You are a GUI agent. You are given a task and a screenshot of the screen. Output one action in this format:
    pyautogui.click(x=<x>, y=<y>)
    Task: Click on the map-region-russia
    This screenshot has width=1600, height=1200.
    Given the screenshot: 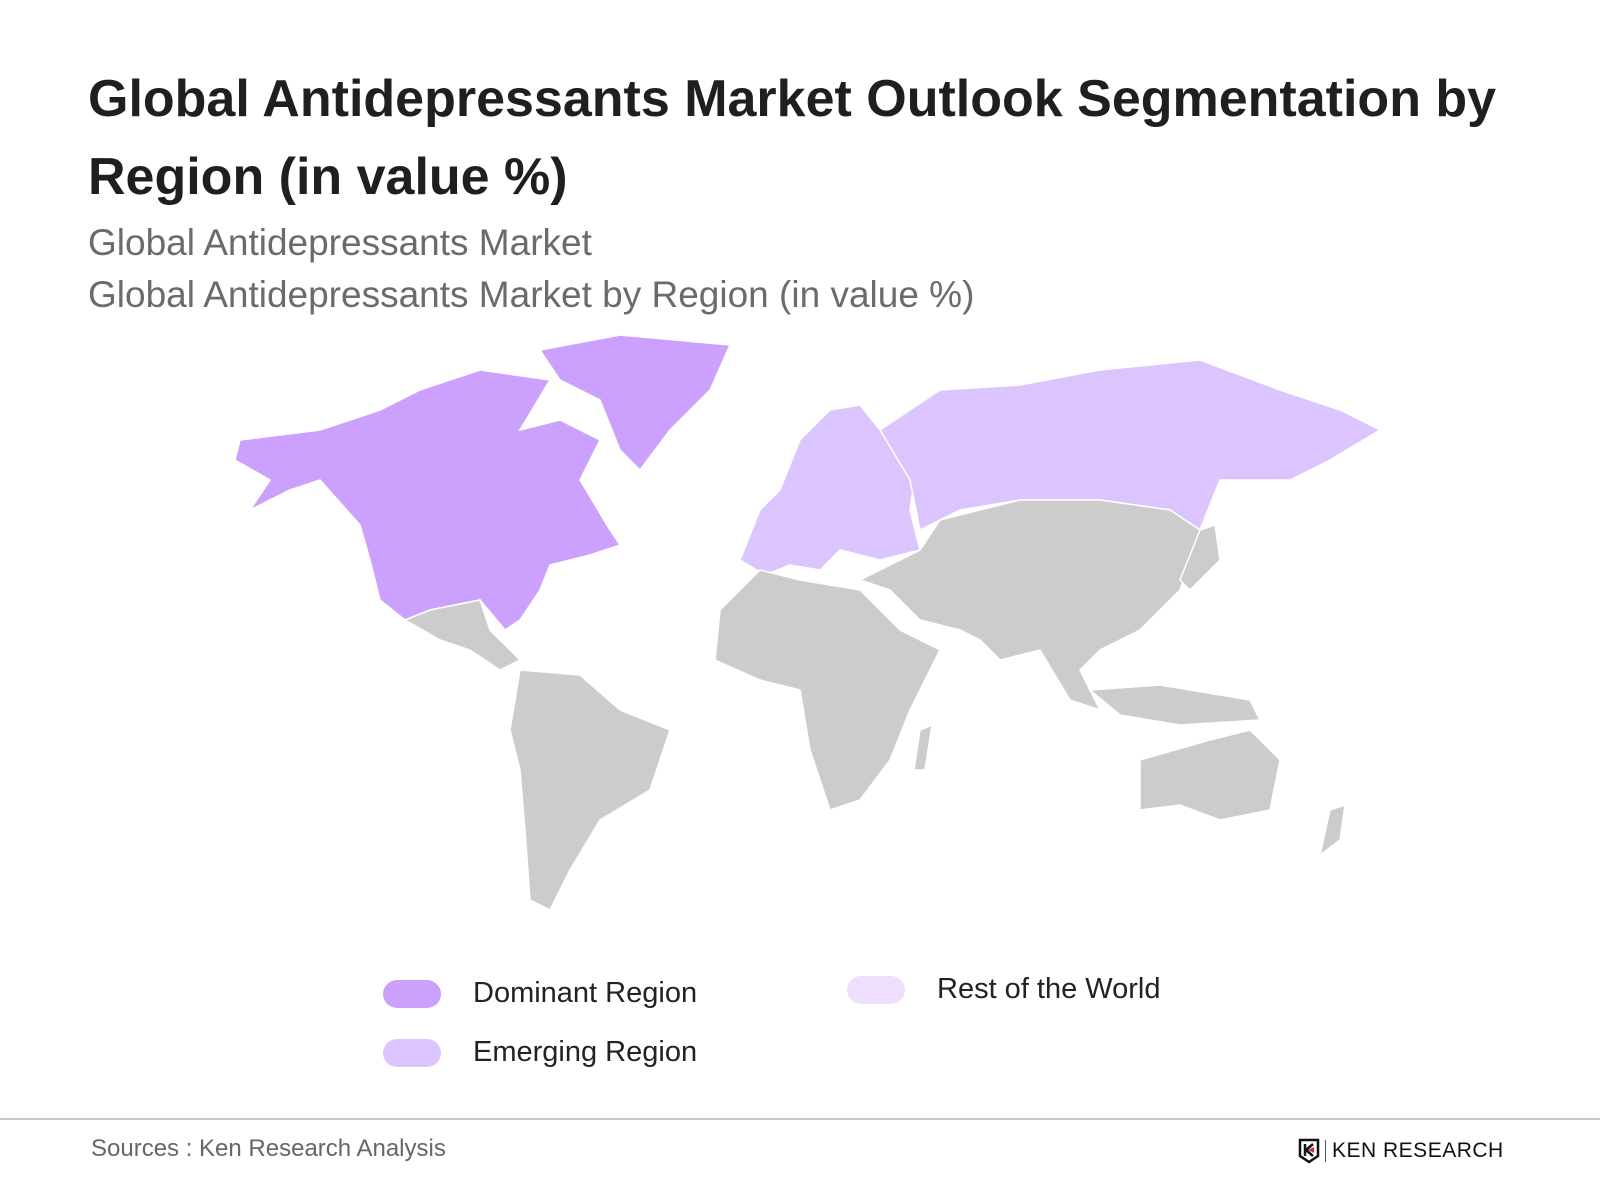 What is the action you would take?
    pyautogui.click(x=1130, y=445)
    